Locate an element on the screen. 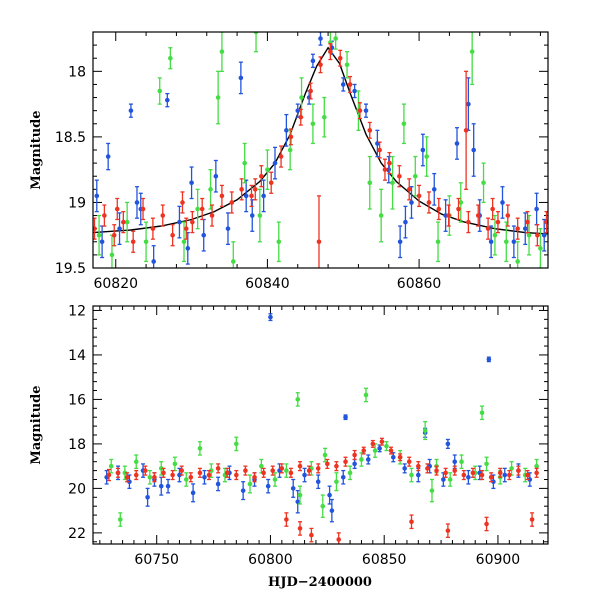 The height and width of the screenshot is (600, 600). x-tick-label: 60840 is located at coordinates (267, 284).